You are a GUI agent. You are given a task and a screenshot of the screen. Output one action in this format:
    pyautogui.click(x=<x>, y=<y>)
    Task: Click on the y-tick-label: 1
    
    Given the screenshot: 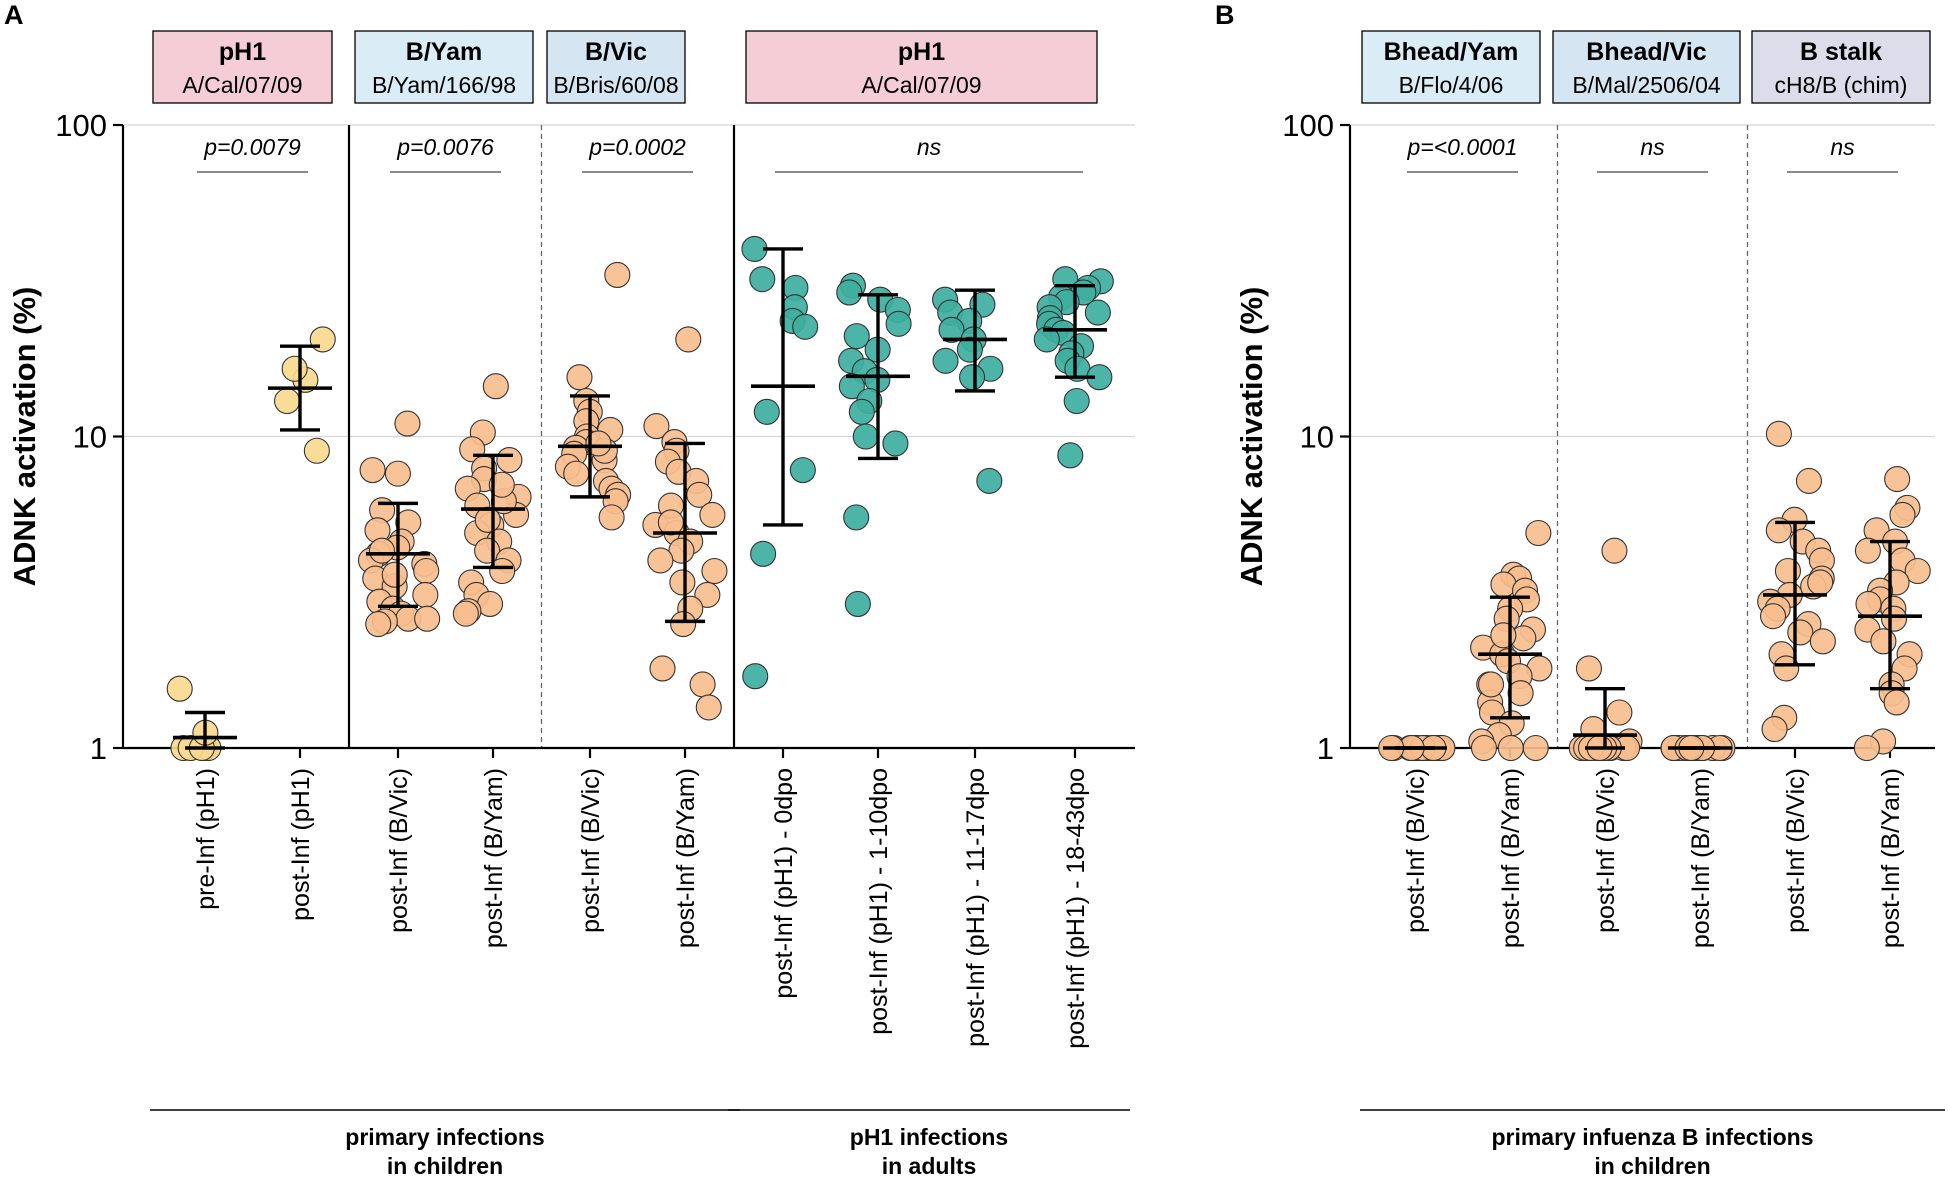 What is the action you would take?
    pyautogui.click(x=1325, y=748)
    